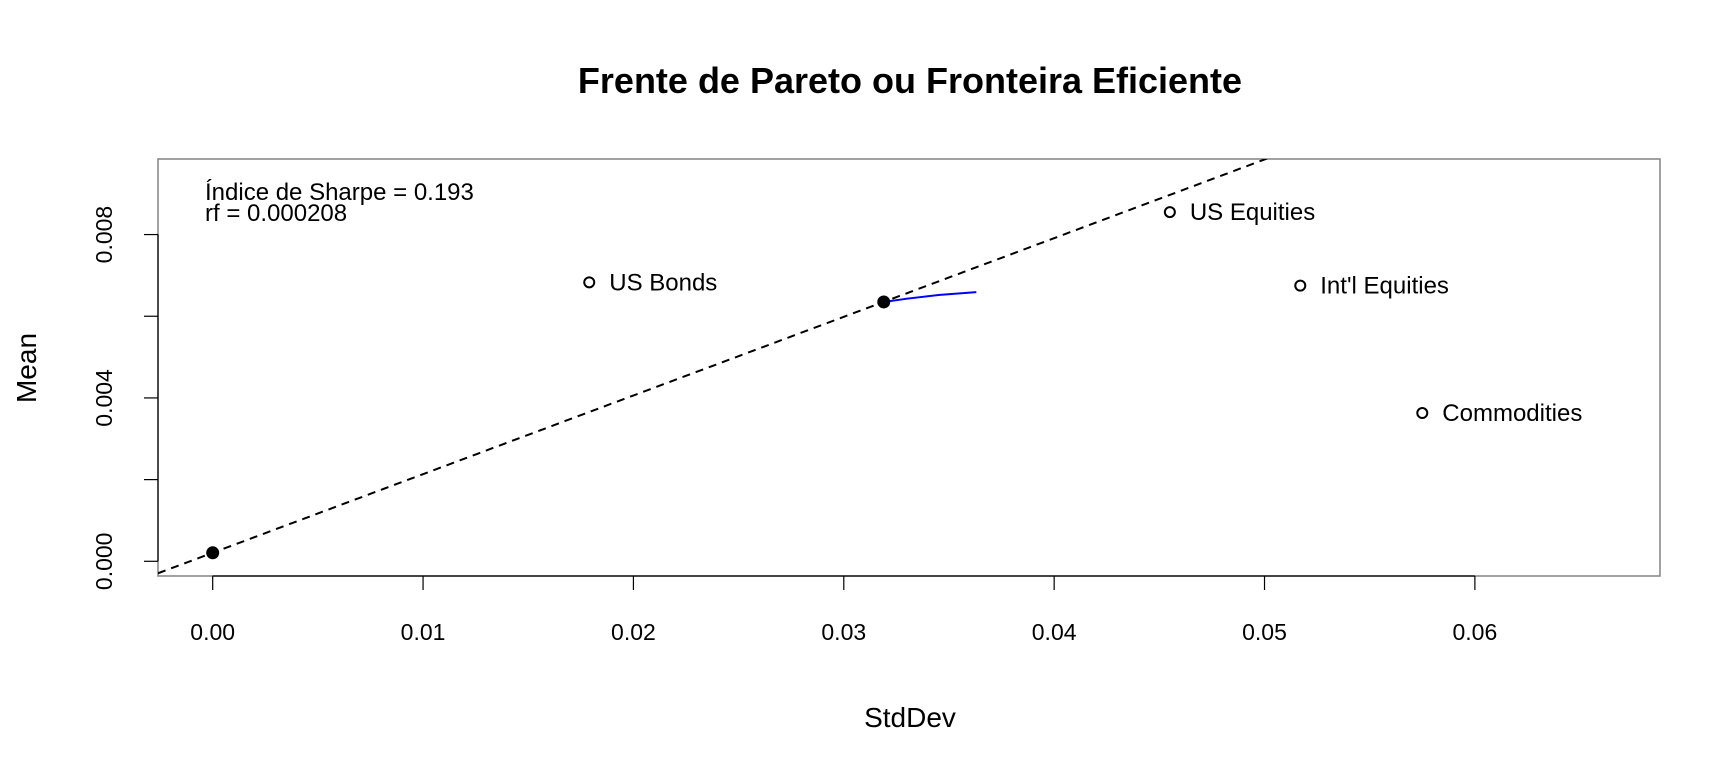  I want to click on x-tick-label: 0.04, so click(1054, 632).